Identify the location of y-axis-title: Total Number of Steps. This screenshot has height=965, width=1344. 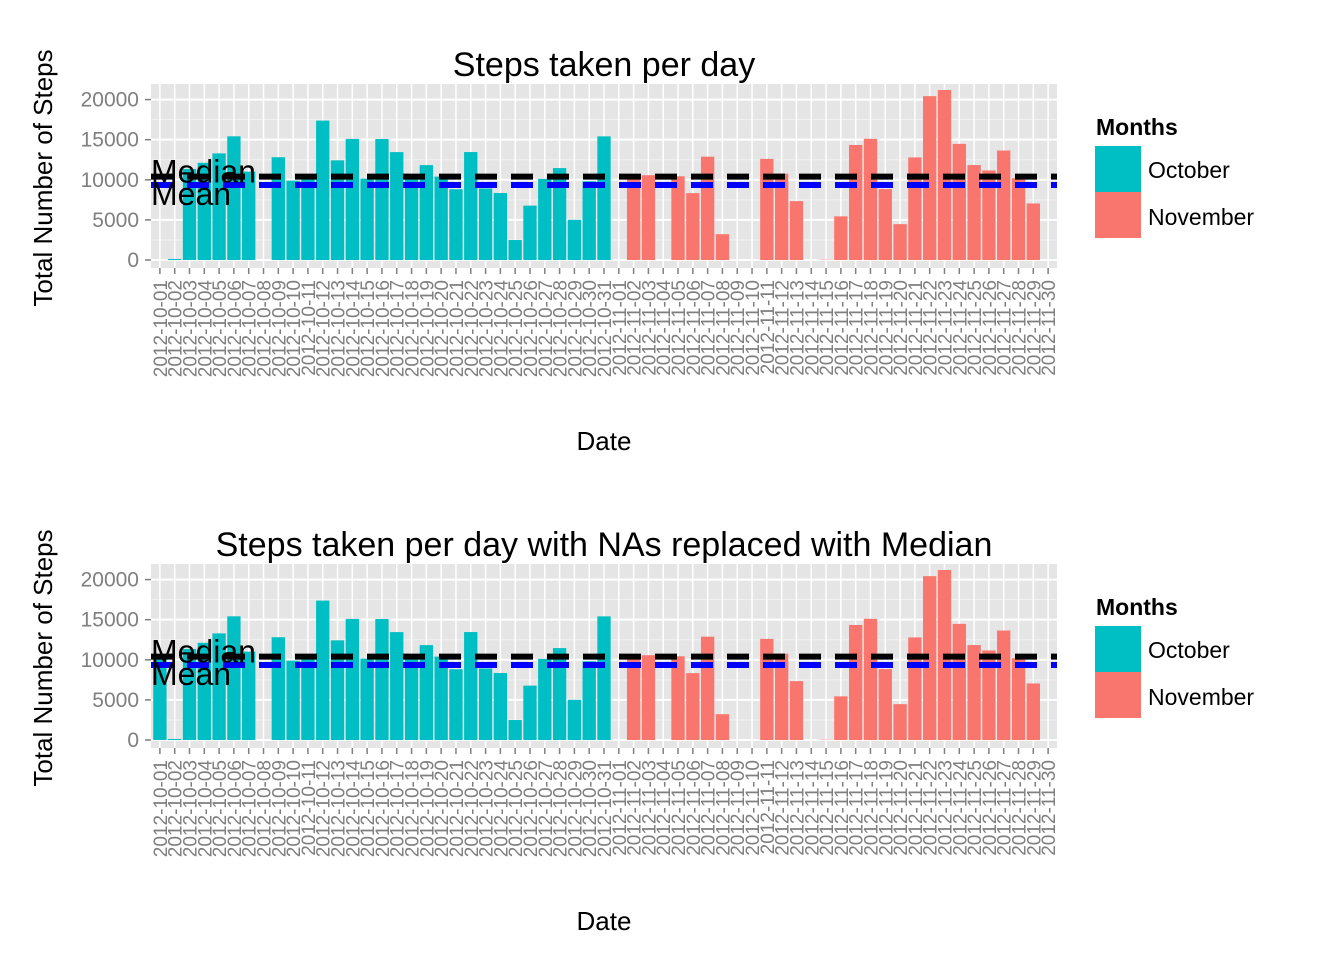
(43, 657).